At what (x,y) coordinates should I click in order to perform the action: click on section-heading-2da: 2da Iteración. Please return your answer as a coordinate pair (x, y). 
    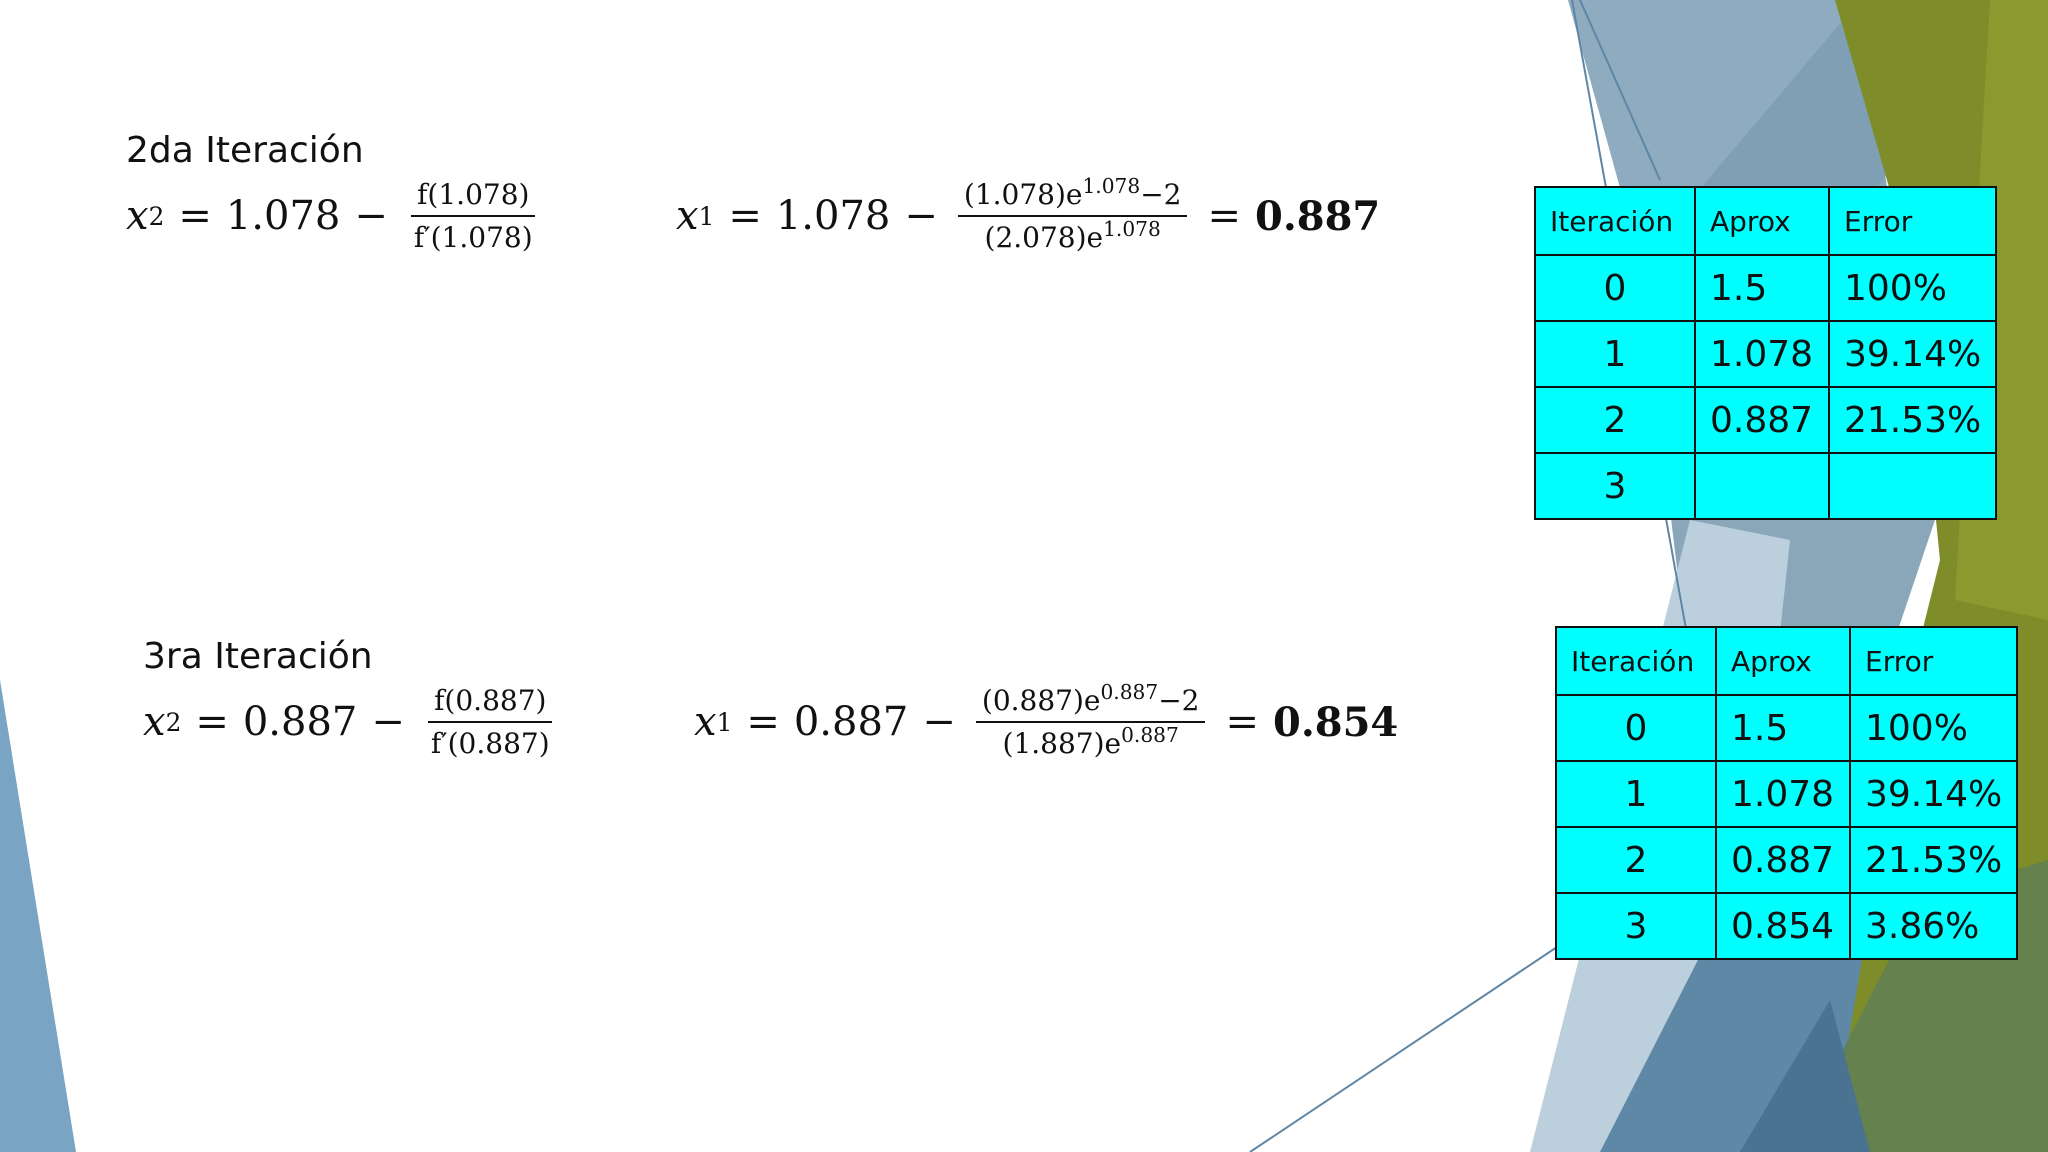
    Looking at the image, I should click on (245, 150).